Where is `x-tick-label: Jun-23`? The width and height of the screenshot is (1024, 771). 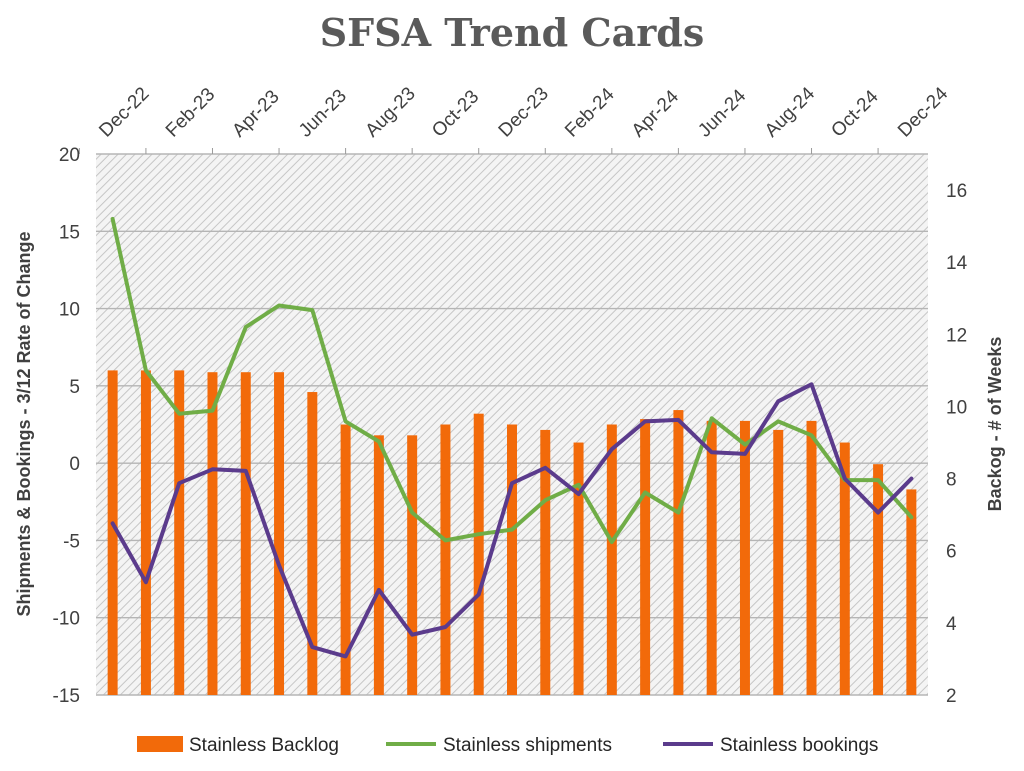
x-tick-label: Jun-23 is located at coordinates (323, 114).